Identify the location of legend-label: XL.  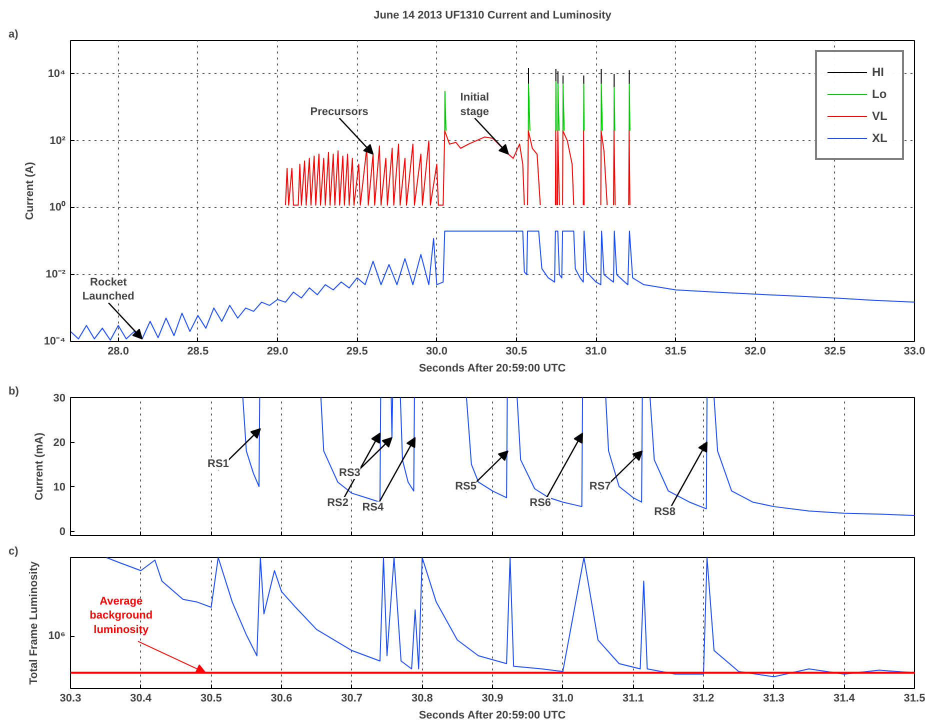
(880, 138).